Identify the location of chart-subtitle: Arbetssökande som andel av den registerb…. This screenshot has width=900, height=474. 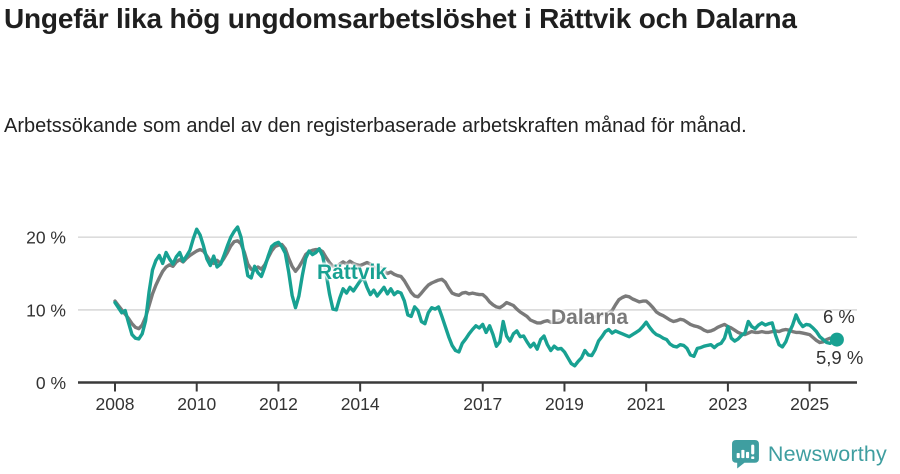
(375, 126).